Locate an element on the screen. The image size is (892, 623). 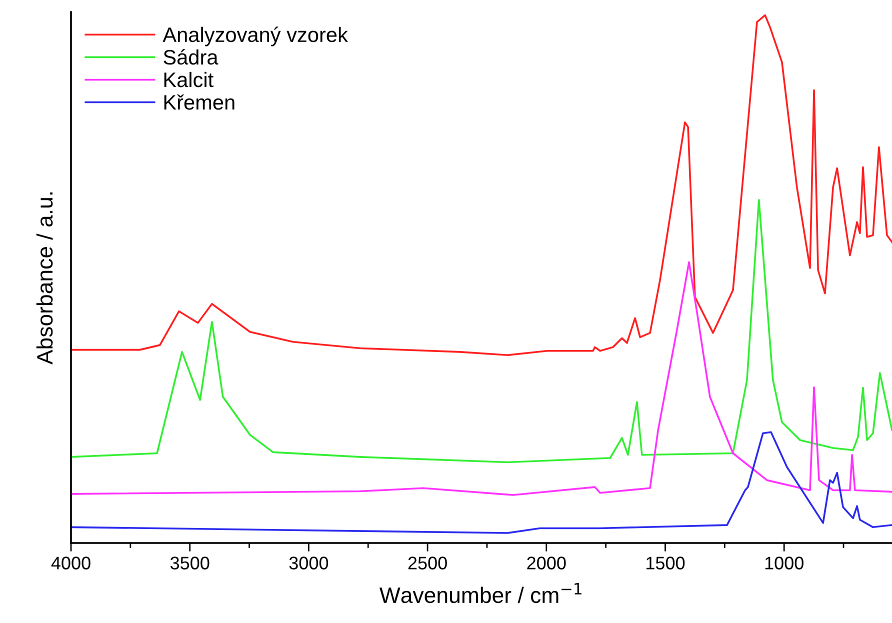
legend-label: Kalcit is located at coordinates (189, 80).